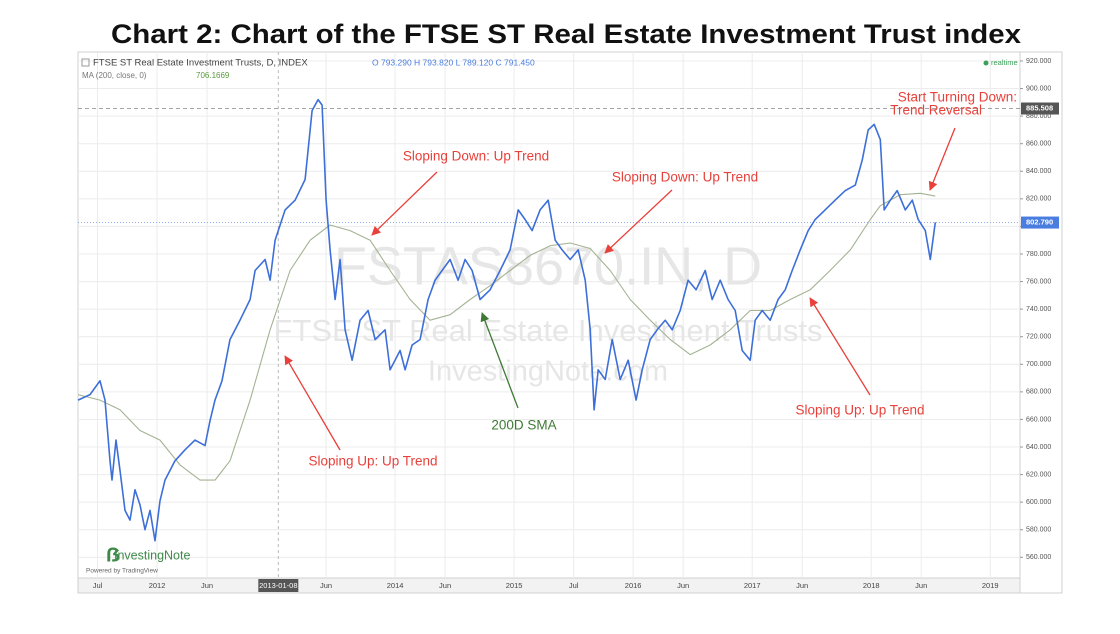 The image size is (1120, 634). Describe the element at coordinates (752, 585) in the screenshot. I see `x-tick-label: 2017` at that location.